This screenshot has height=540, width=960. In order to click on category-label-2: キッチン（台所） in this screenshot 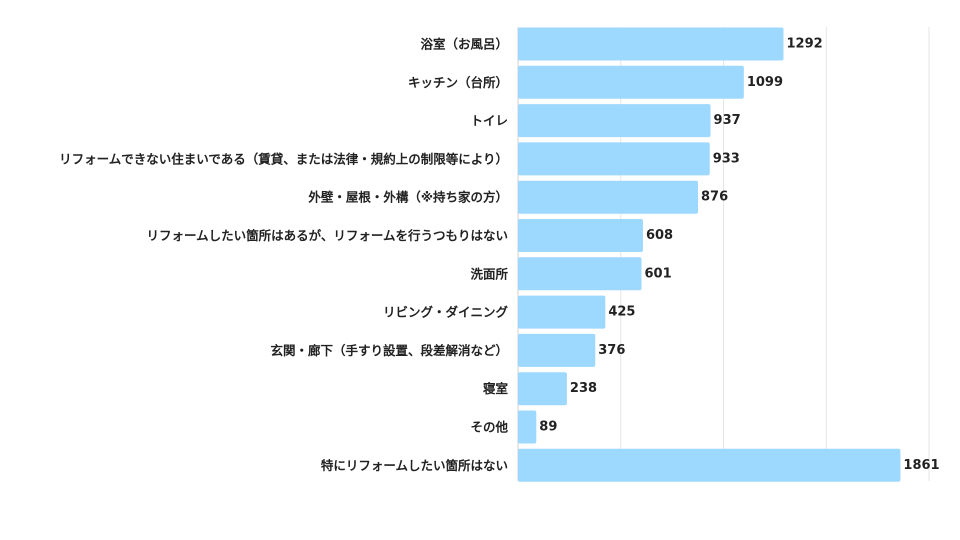, I will do `click(458, 82)`.